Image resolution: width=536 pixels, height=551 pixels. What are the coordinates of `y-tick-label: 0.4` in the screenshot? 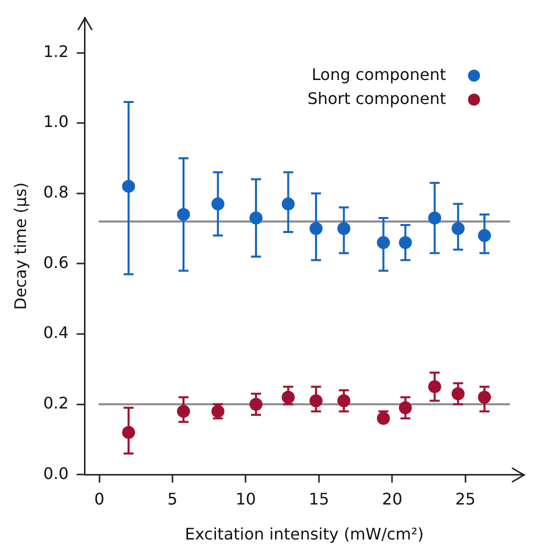 It's located at (56, 332).